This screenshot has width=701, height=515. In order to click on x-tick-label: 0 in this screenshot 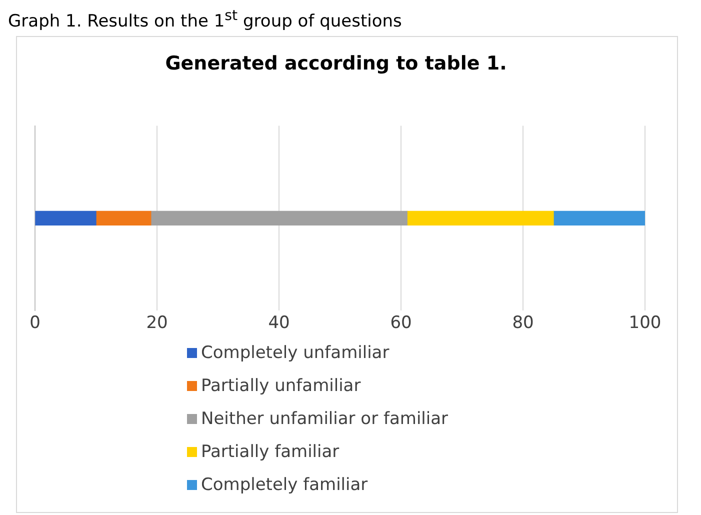, I will do `click(35, 322)`.